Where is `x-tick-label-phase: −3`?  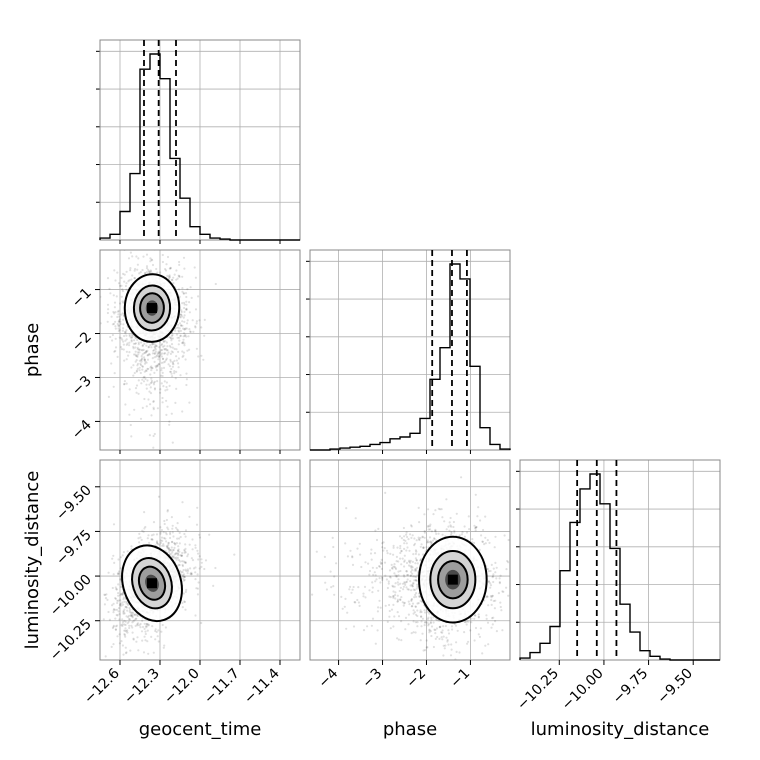
x-tick-label-phase: −3 is located at coordinates (372, 679).